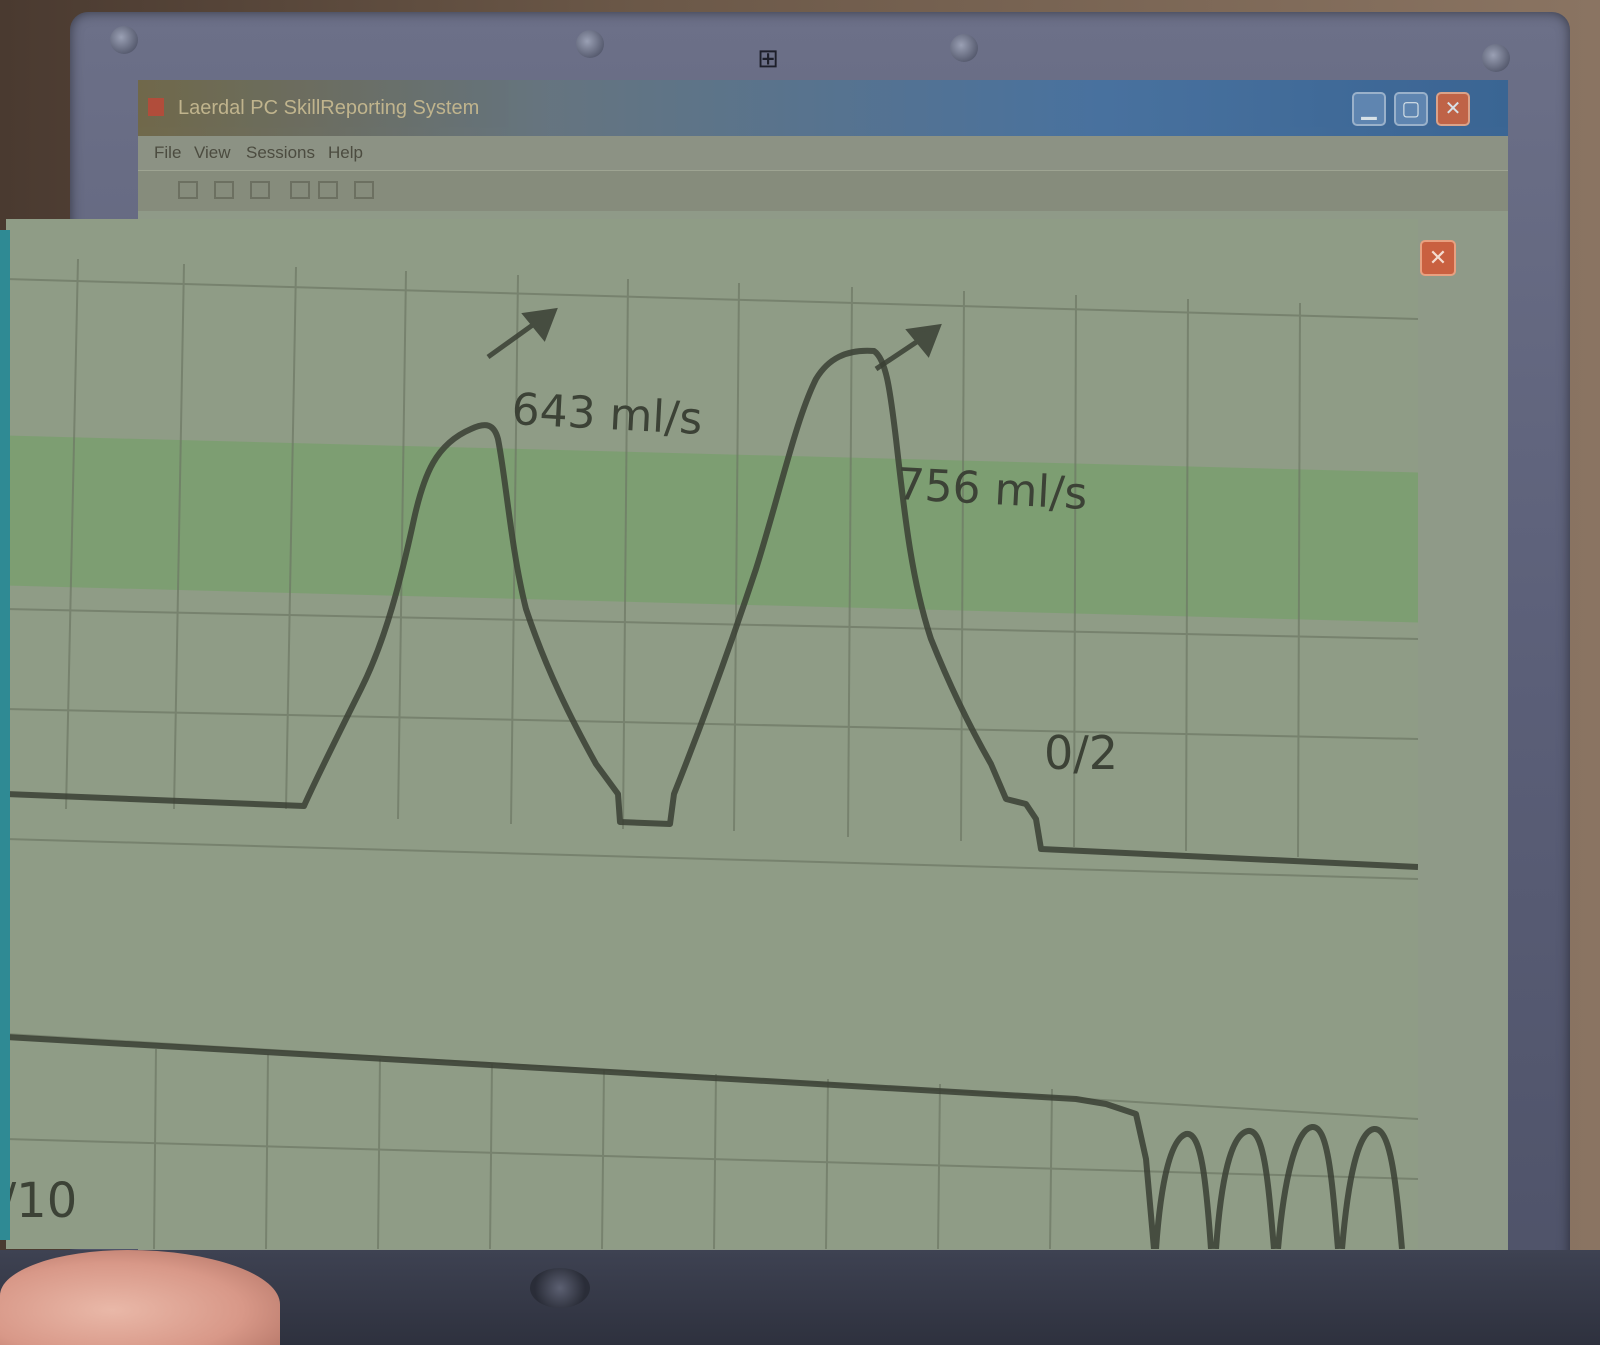 The image size is (1600, 1345). Describe the element at coordinates (522, 333) in the screenshot. I see `peak-1-arrow-icon` at that location.